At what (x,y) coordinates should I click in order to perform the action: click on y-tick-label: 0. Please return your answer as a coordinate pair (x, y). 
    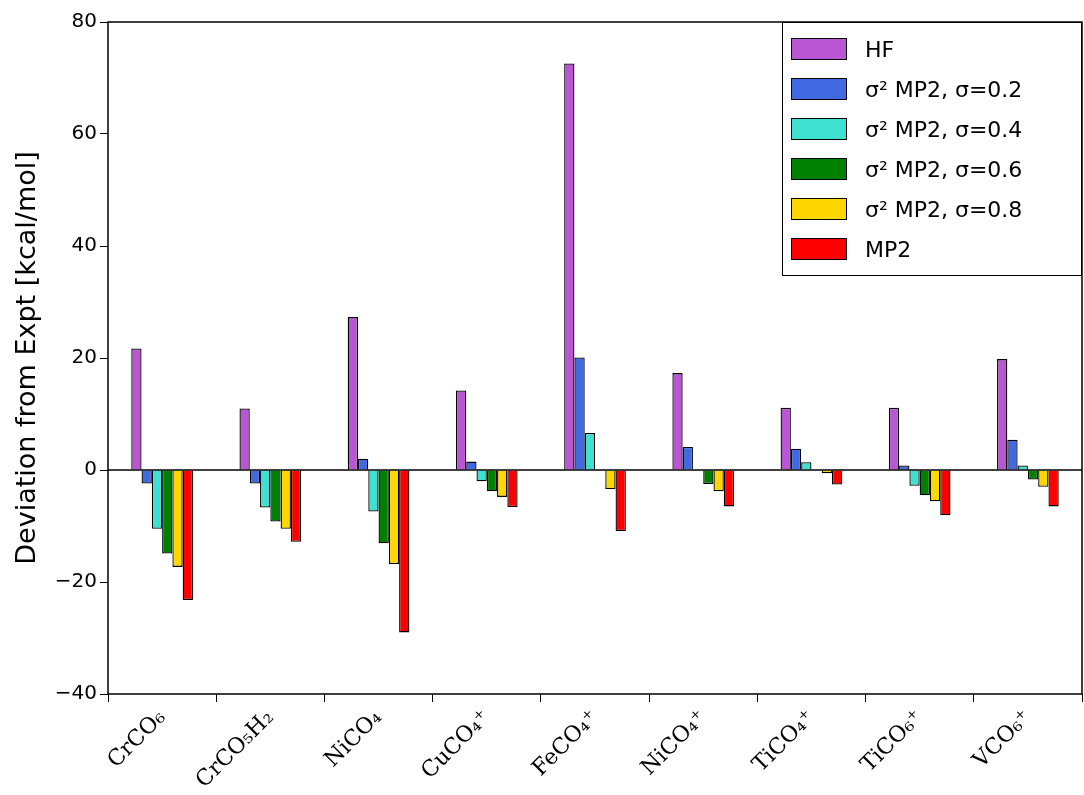
    Looking at the image, I should click on (90, 468).